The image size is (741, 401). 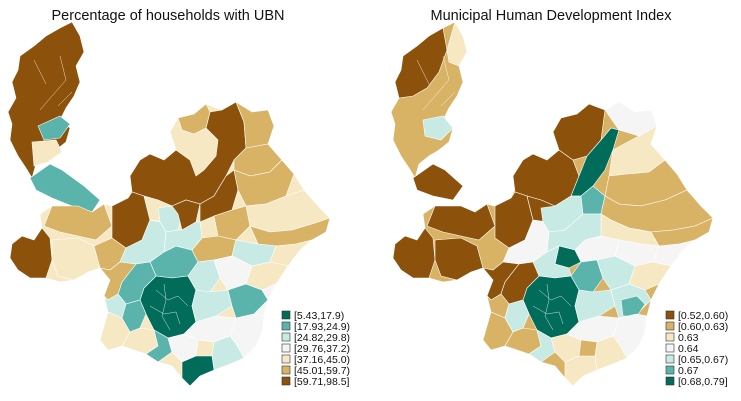 I want to click on legend-item: [0.65,0.67), so click(x=696, y=360).